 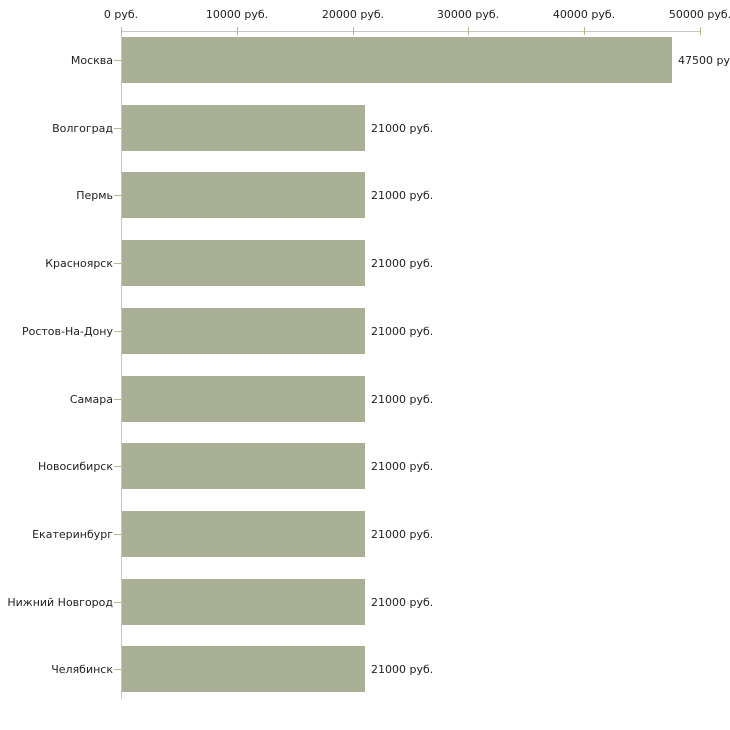 I want to click on x-axis-line, so click(x=411, y=31).